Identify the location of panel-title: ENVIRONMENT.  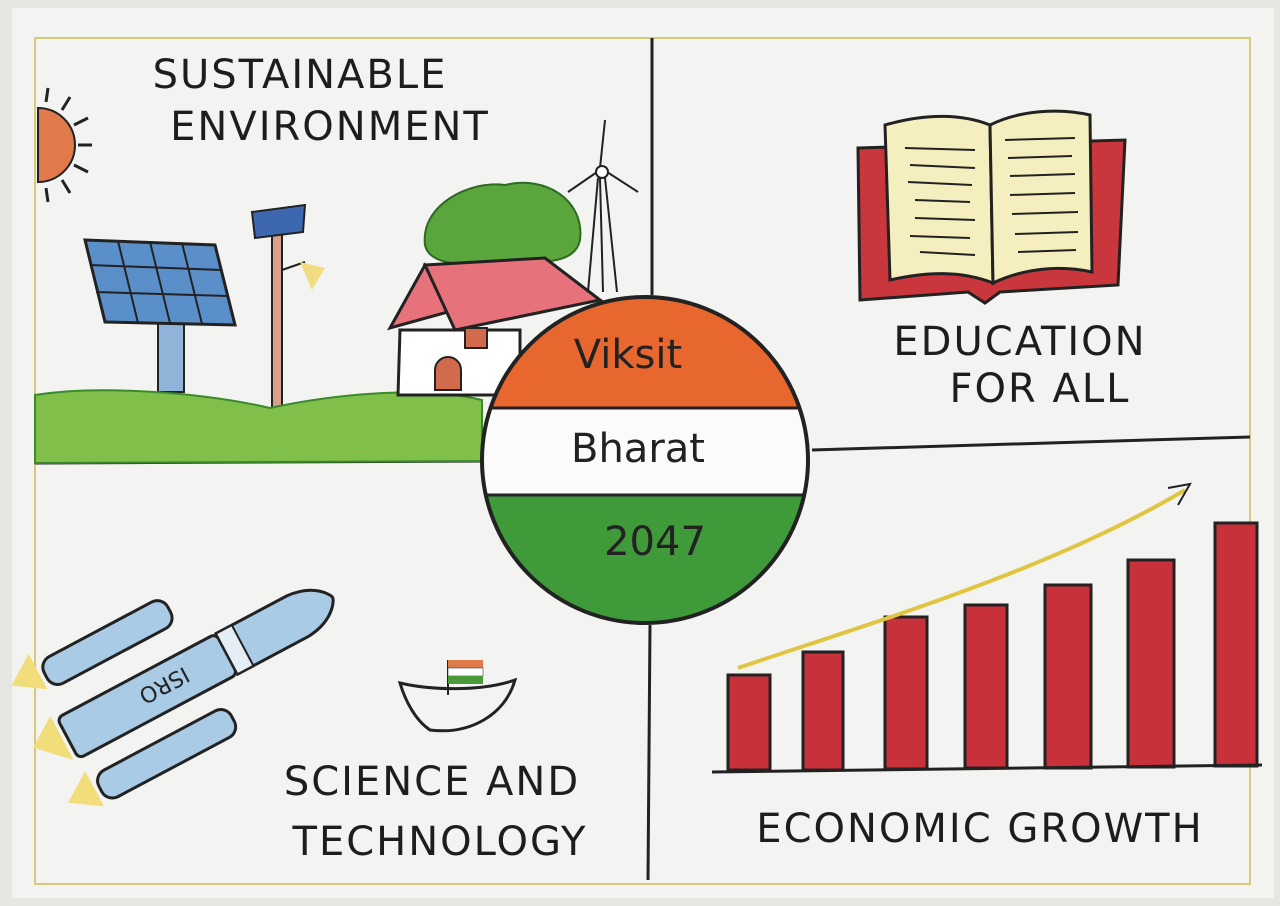
(330, 127).